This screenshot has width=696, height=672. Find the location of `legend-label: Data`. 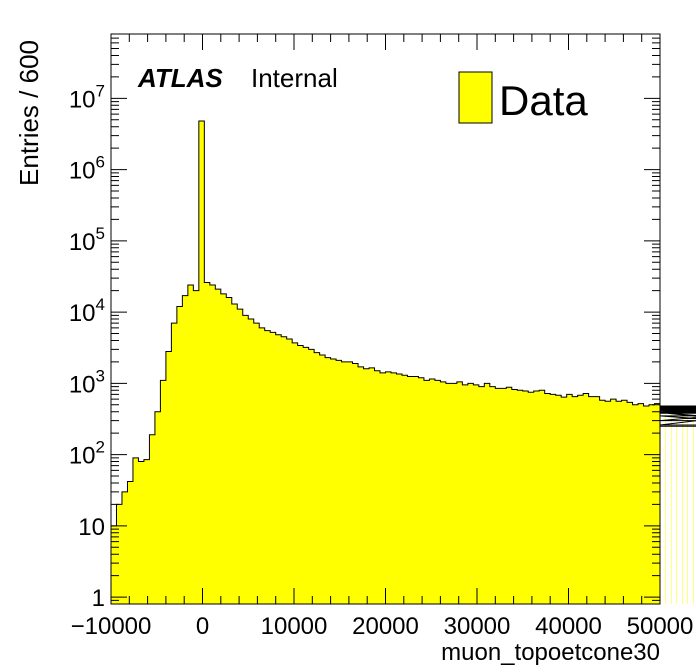

legend-label: Data is located at coordinates (543, 100).